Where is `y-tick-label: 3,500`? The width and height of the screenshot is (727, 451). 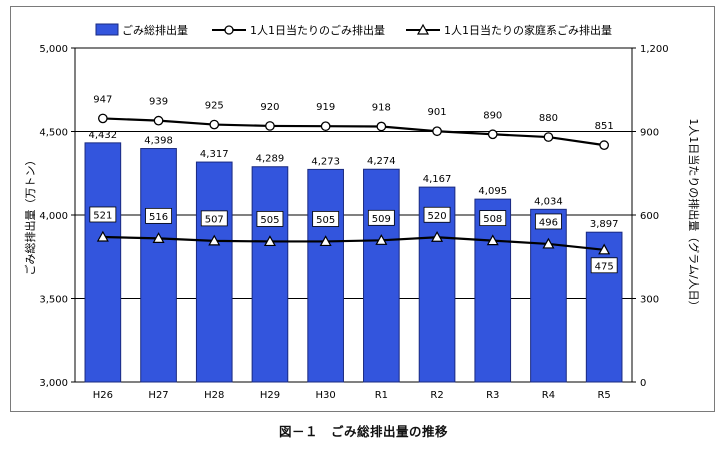
y-tick-label: 3,500 is located at coordinates (53, 300).